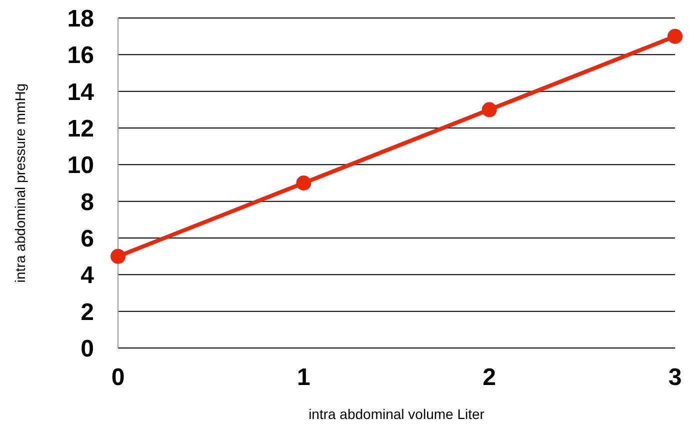 The width and height of the screenshot is (689, 427). I want to click on y-tick-label: 2, so click(87, 312).